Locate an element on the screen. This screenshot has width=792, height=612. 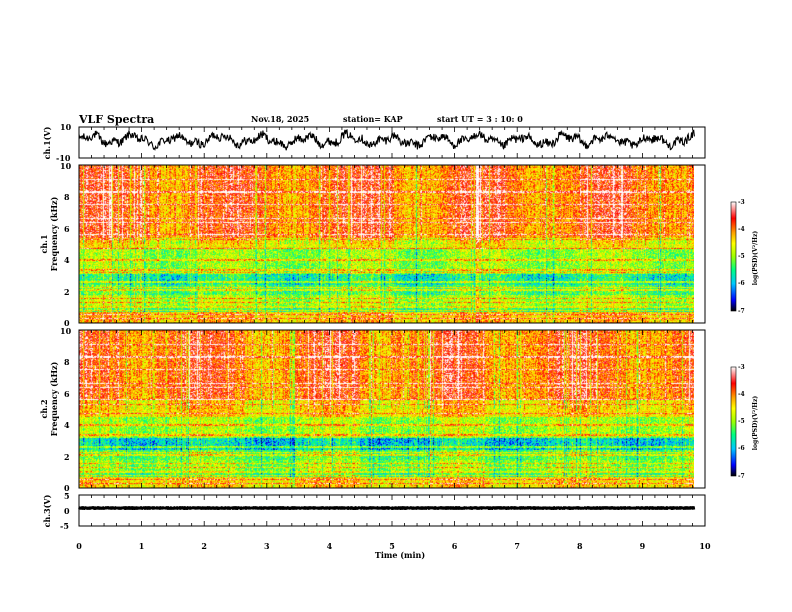
x-tick-label-0: 0 is located at coordinates (79, 546).